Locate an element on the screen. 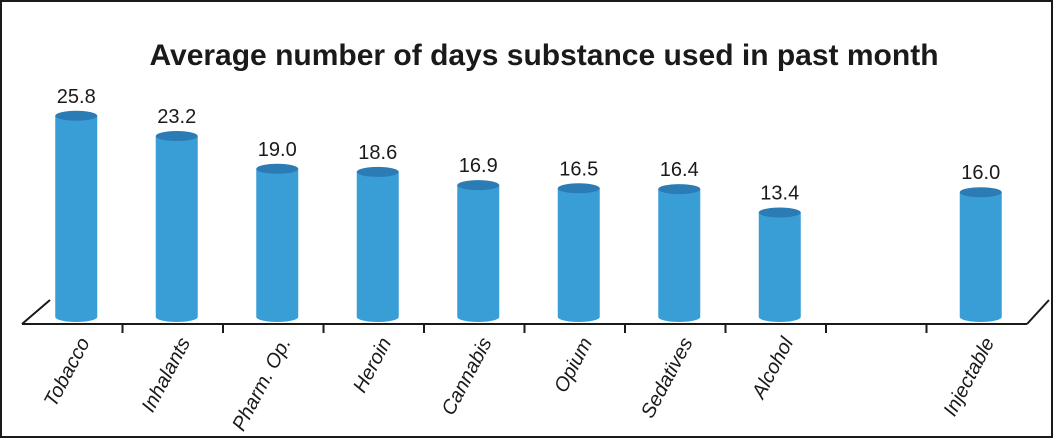 Image resolution: width=1053 pixels, height=438 pixels. value-label: 16.9 is located at coordinates (478, 166).